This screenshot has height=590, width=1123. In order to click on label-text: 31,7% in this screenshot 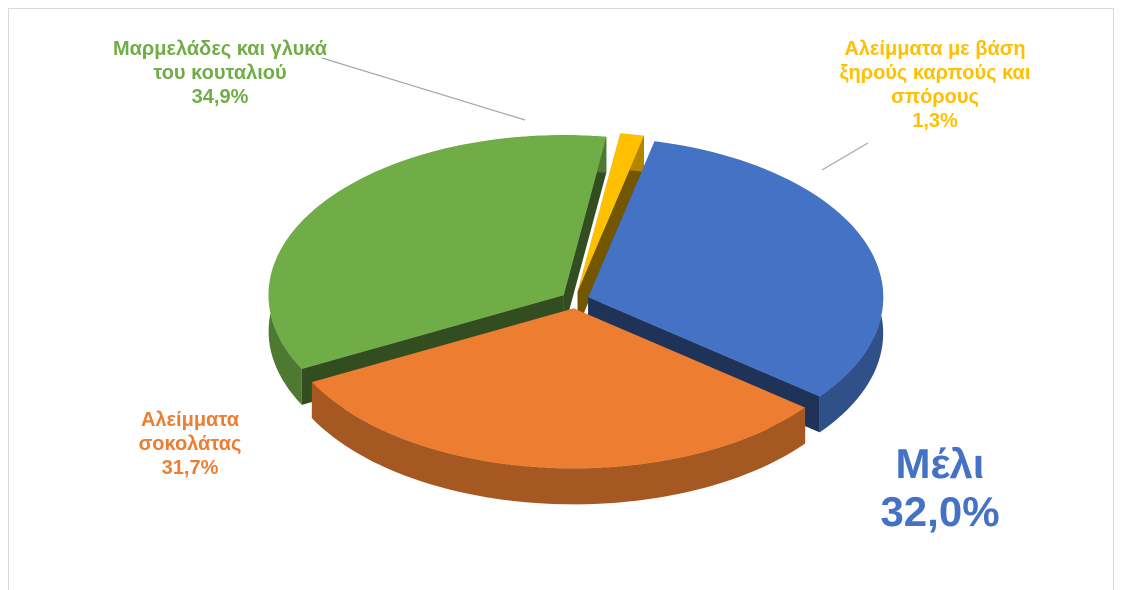, I will do `click(190, 468)`.